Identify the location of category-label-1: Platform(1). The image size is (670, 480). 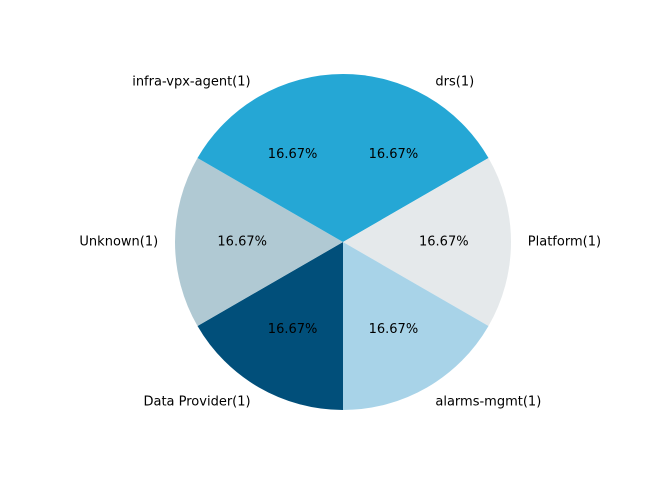
(564, 242).